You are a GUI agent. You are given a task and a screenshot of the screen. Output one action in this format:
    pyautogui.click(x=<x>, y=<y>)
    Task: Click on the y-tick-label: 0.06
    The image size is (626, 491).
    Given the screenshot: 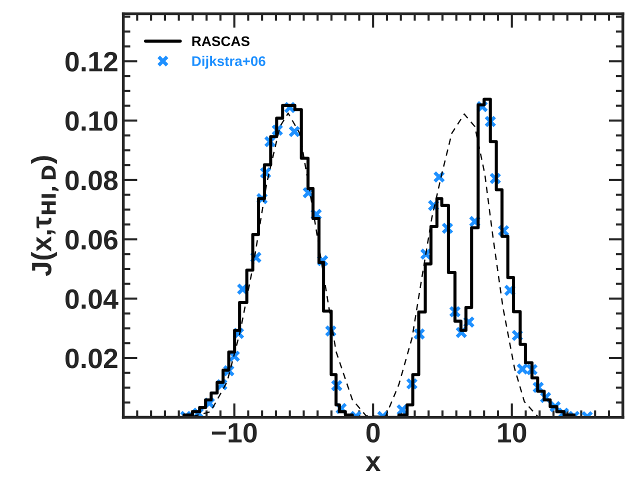 What is the action you would take?
    pyautogui.click(x=92, y=240)
    